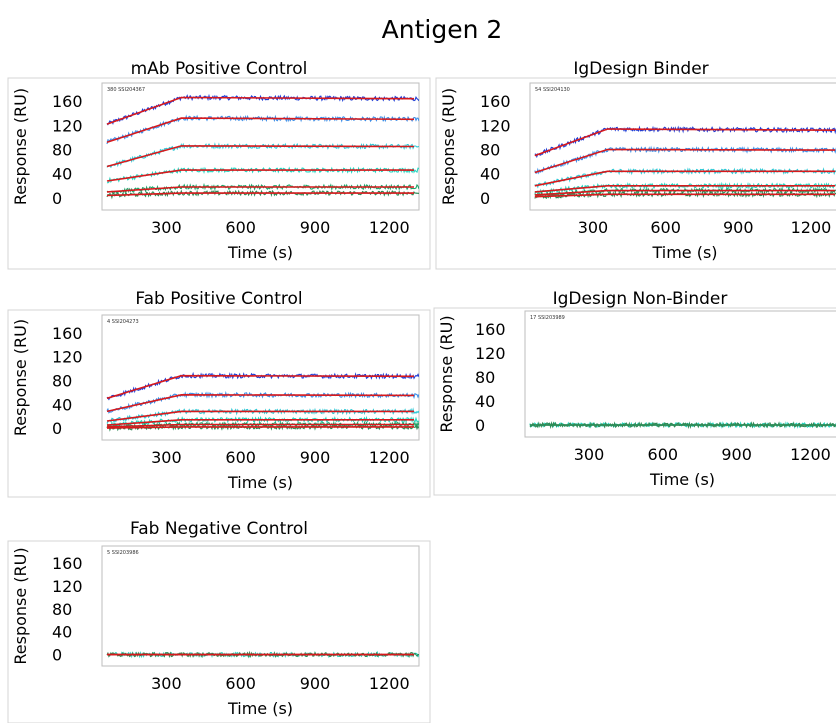 The image size is (836, 723). I want to click on sensor-id-label: 380 SSI204367, so click(126, 90).